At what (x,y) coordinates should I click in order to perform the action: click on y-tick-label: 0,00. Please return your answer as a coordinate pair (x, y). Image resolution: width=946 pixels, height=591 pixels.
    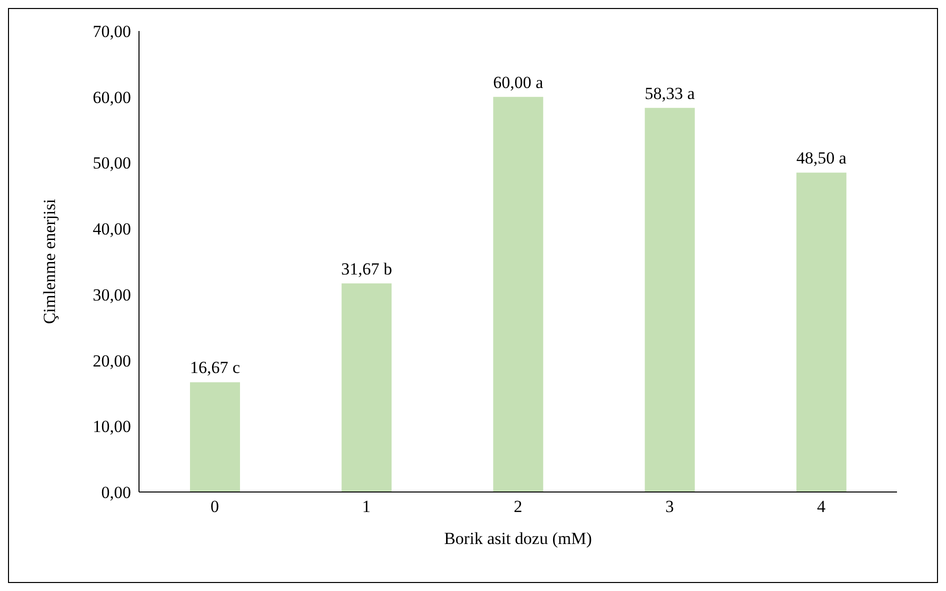
    Looking at the image, I should click on (116, 492).